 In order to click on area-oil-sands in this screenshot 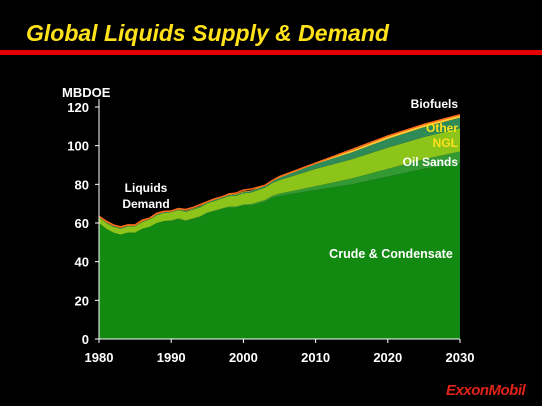, I will do `click(279, 193)`.